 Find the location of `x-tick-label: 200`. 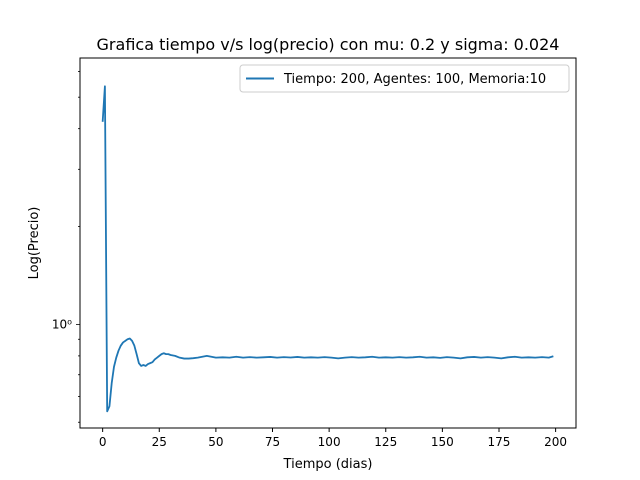

x-tick-label: 200 is located at coordinates (555, 442).